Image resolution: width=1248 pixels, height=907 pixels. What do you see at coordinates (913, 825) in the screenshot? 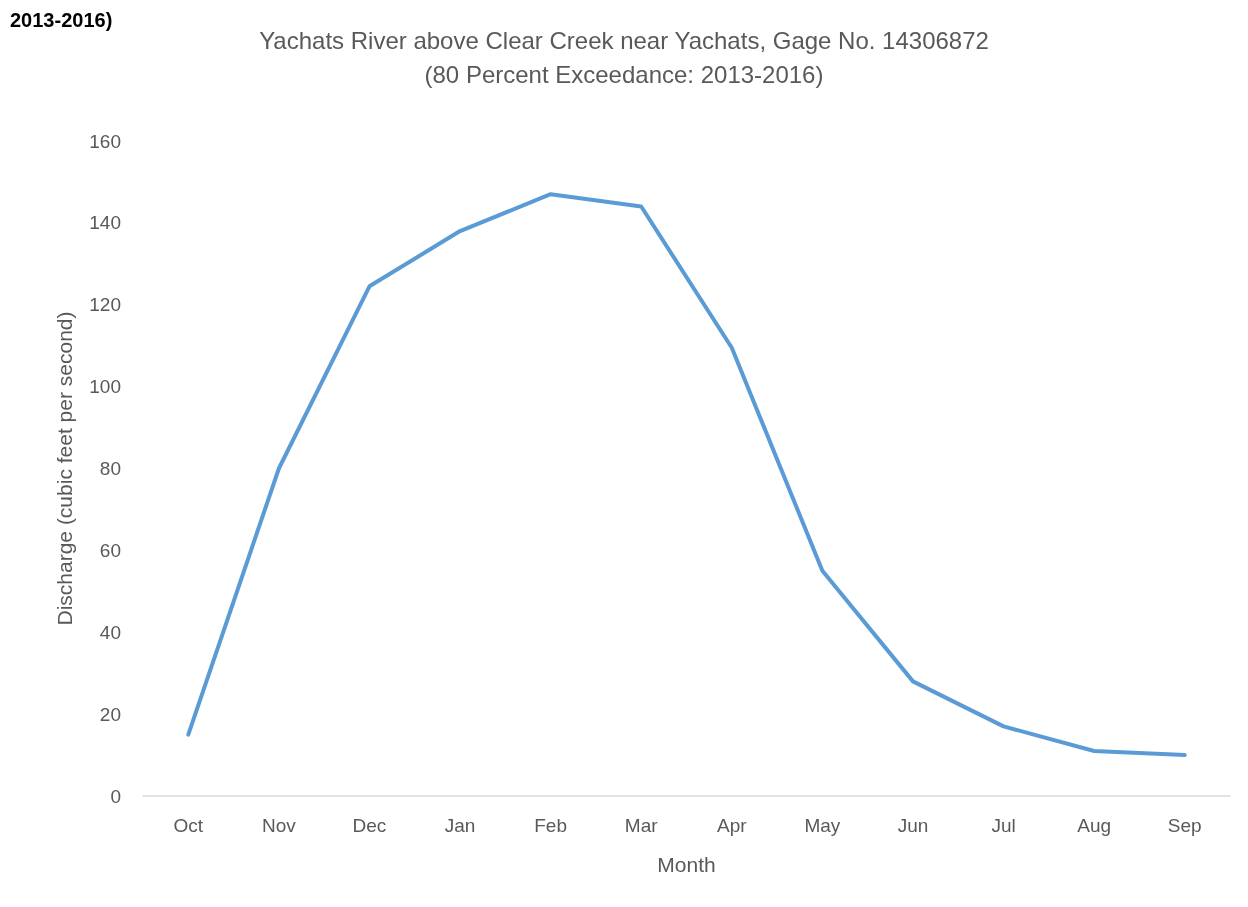
I see `x-tick-label: Jun` at bounding box center [913, 825].